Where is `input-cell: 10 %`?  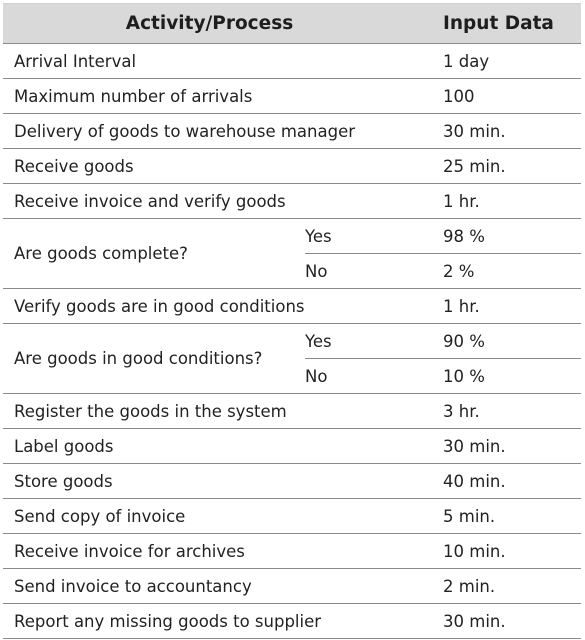
input-cell: 10 % is located at coordinates (498, 376).